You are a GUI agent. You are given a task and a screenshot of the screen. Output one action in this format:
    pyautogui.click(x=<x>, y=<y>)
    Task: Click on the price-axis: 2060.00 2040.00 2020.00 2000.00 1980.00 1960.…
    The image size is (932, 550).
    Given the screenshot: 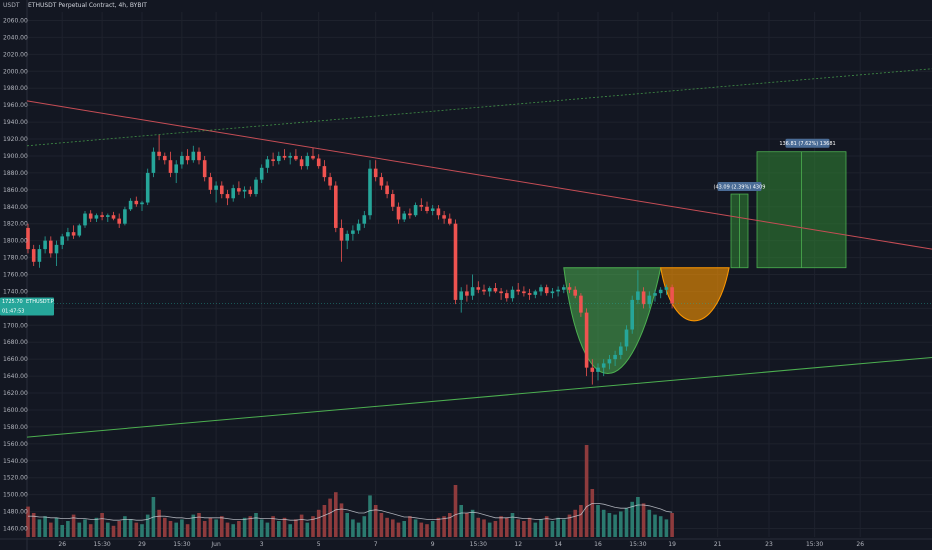 What is the action you would take?
    pyautogui.click(x=15, y=274)
    